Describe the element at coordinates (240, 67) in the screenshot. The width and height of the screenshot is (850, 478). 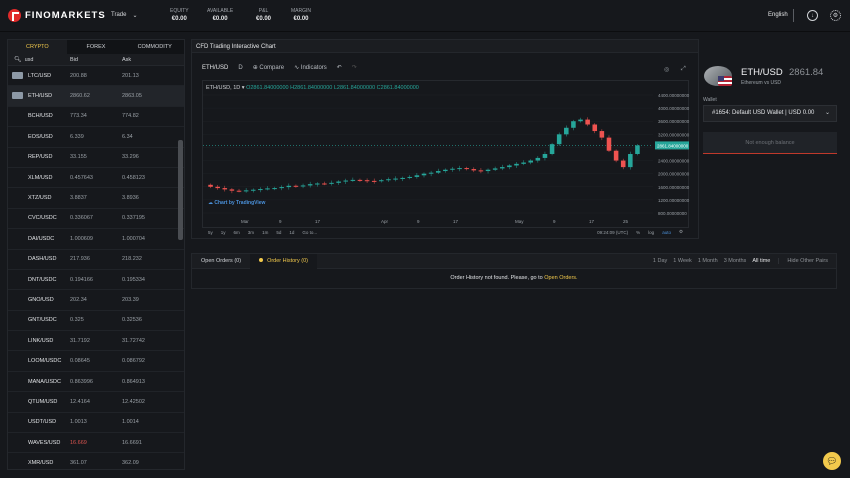
I see `interval-selector: D` at that location.